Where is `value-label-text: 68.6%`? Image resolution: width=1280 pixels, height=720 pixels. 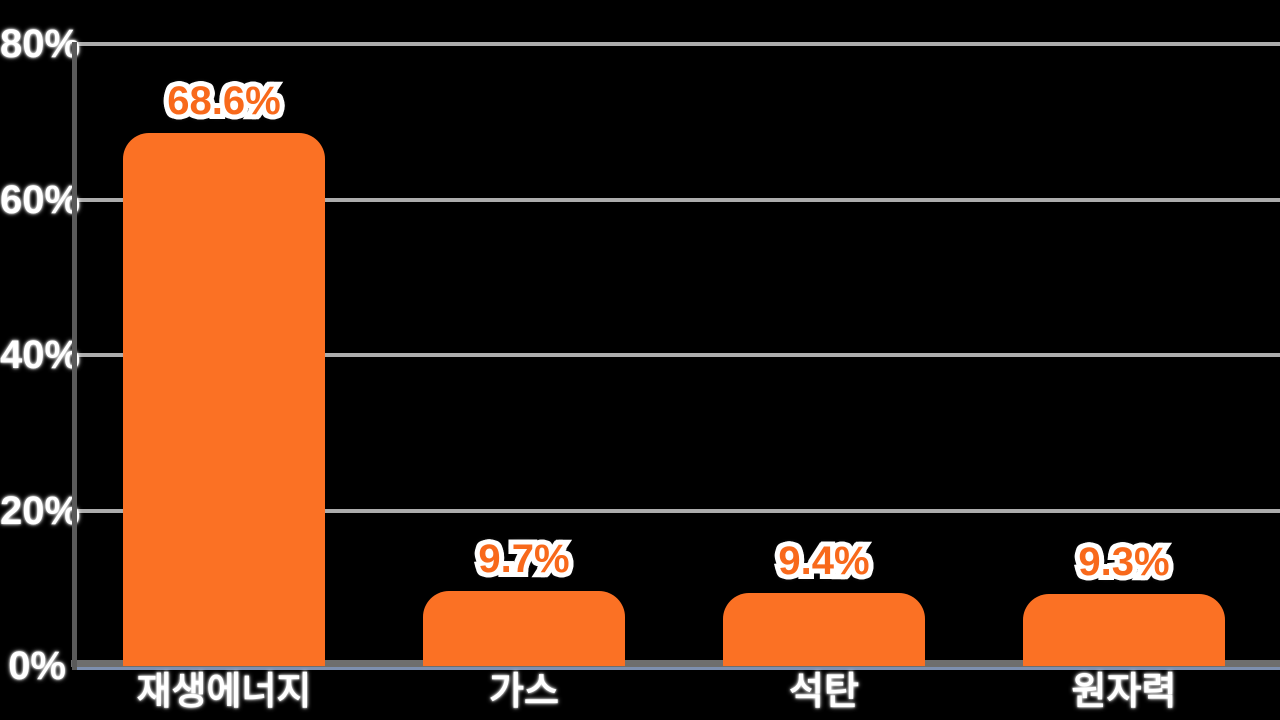
value-label-text: 68.6% is located at coordinates (224, 101).